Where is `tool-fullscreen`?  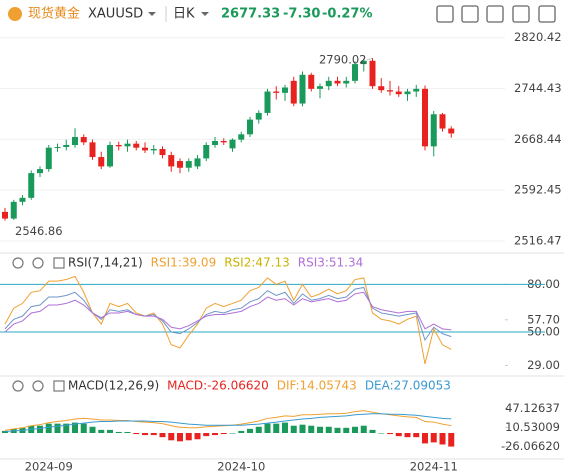 tool-fullscreen is located at coordinates (521, 14).